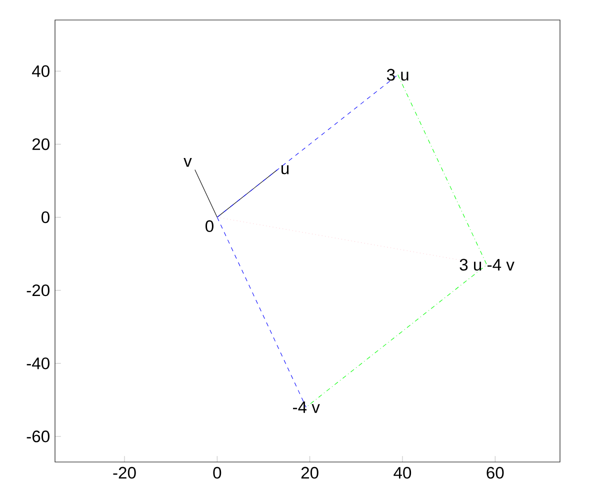  Describe the element at coordinates (188, 162) in the screenshot. I see `annotation: v` at that location.